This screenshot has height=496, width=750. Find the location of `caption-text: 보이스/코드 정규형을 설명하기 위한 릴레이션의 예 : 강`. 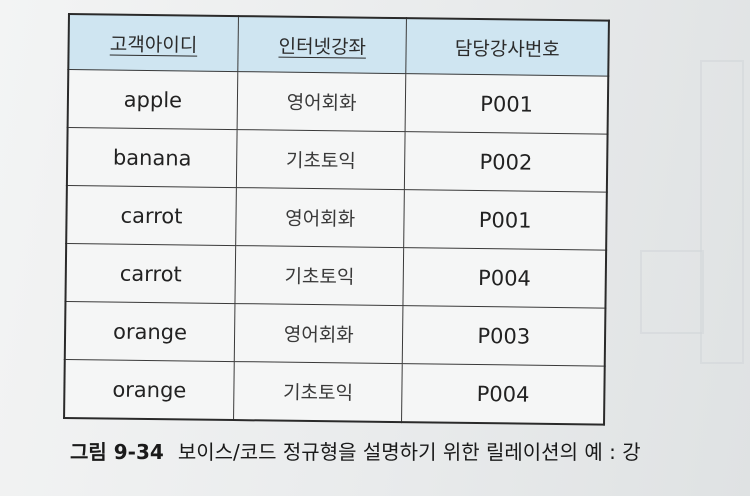

caption-text: 보이스/코드 정규형을 설명하기 위한 릴레이션의 예 : 강 is located at coordinates (409, 452).